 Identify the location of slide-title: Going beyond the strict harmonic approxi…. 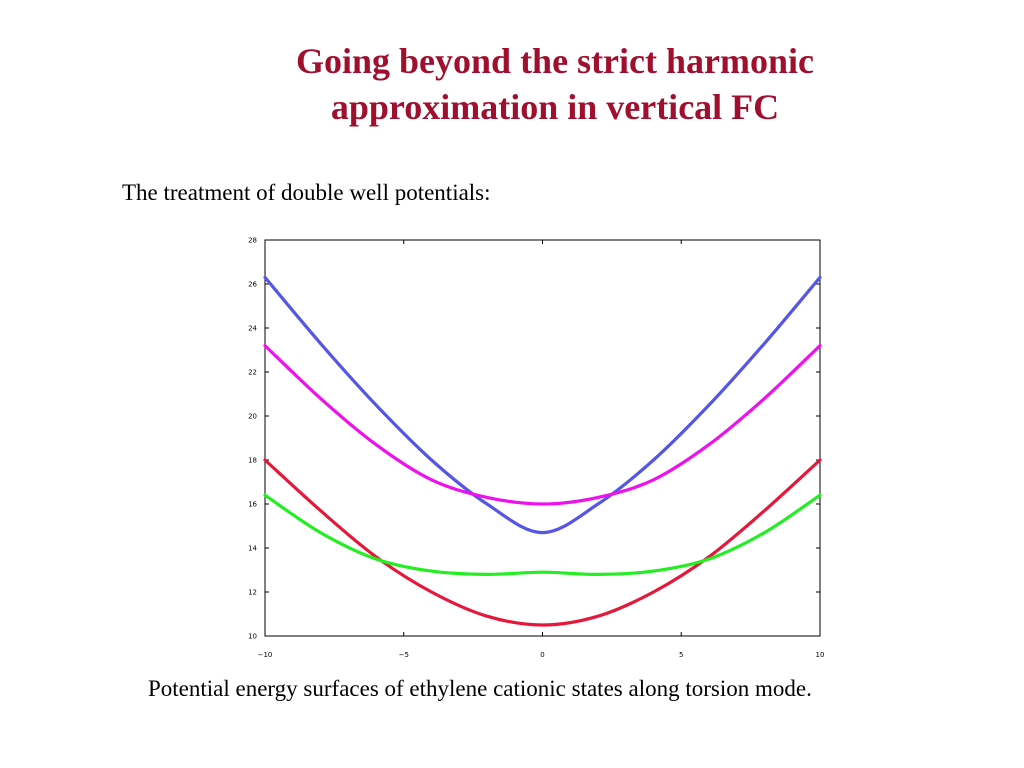
(555, 84).